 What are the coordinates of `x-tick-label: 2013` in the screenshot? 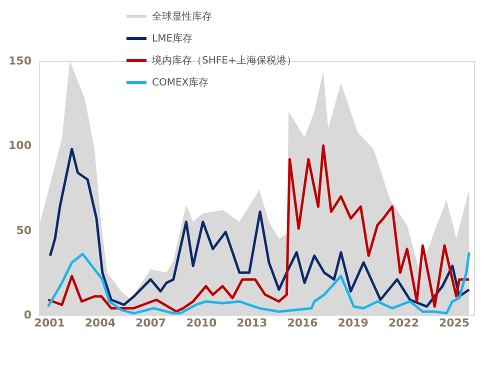 It's located at (252, 323).